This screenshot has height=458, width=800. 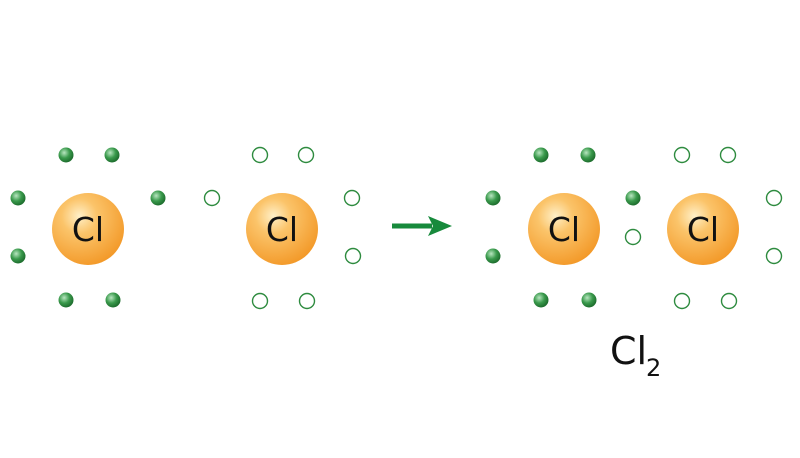 I want to click on product-molecule: Cl Cl, so click(x=634, y=228).